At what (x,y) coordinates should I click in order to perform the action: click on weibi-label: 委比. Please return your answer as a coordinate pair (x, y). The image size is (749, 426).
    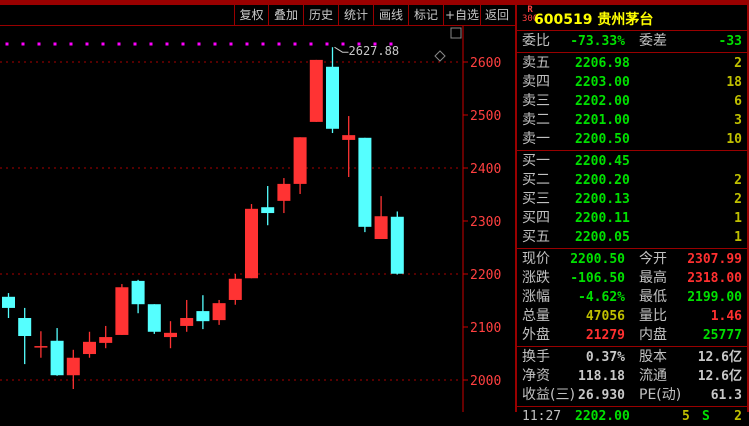
    Looking at the image, I should click on (536, 41).